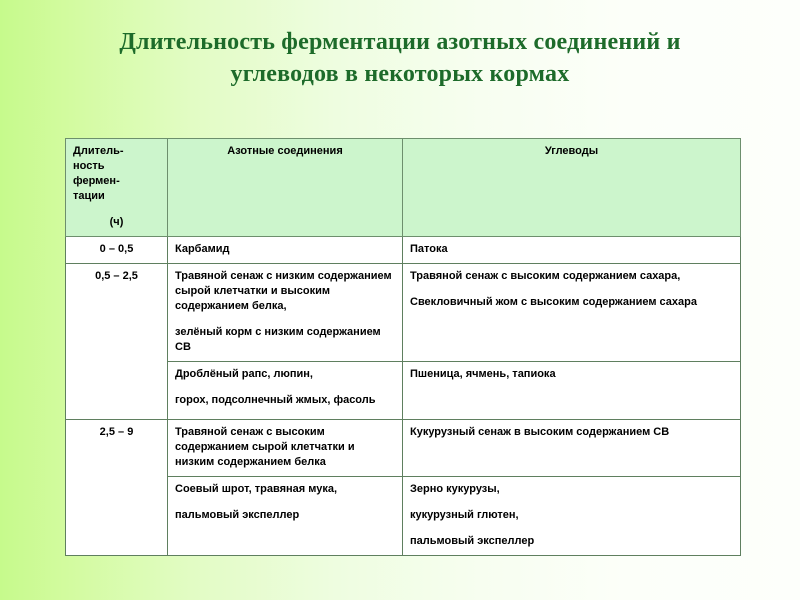  I want to click on header-cell-nitrogen: Азотные соединения, so click(285, 187).